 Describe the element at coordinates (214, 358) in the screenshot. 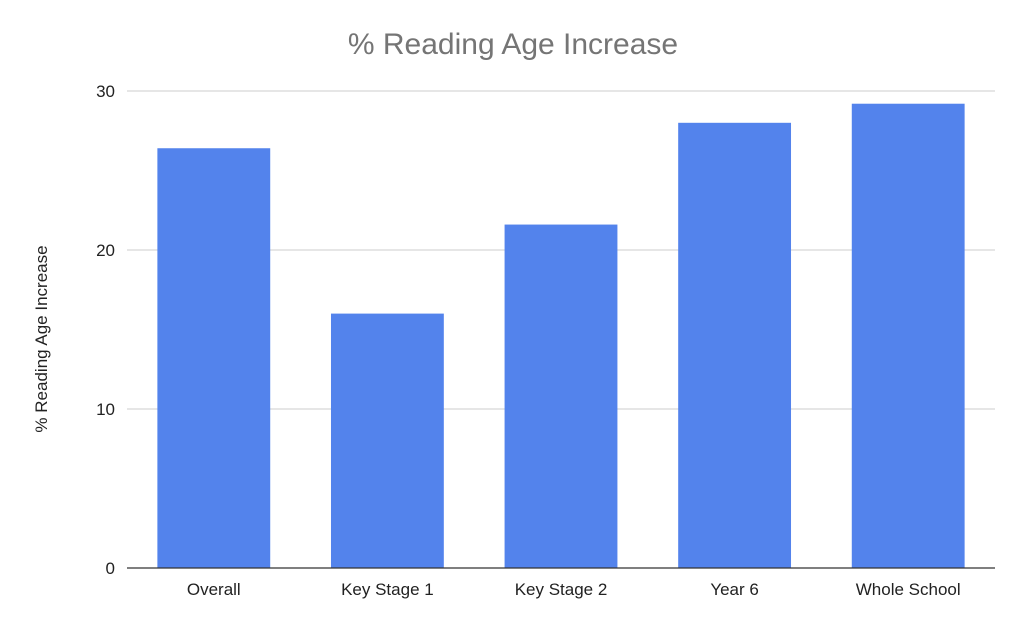

I see `bar-overall` at that location.